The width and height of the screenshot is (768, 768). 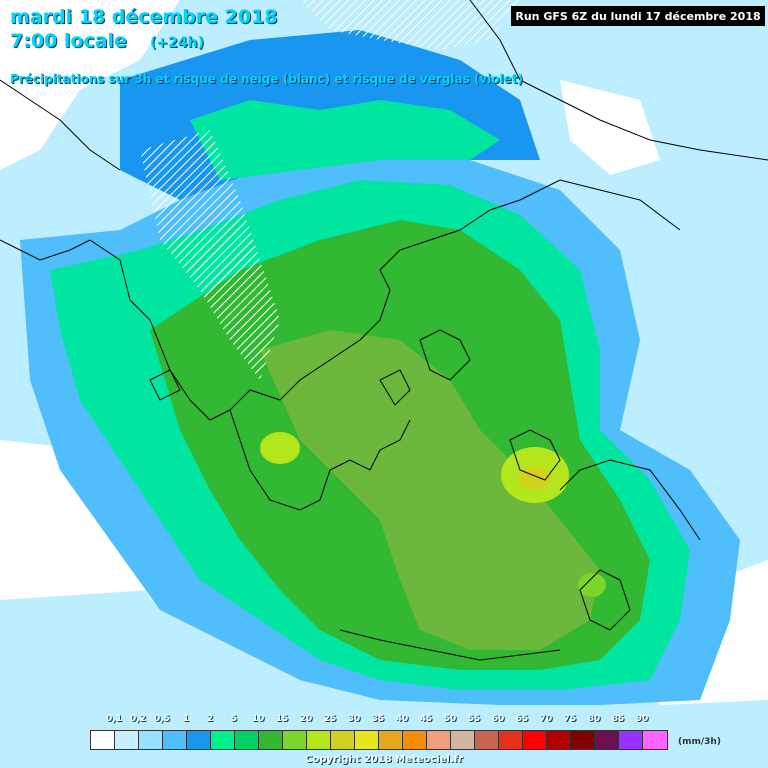 What do you see at coordinates (535, 478) in the screenshot?
I see `precip-core-aegean` at bounding box center [535, 478].